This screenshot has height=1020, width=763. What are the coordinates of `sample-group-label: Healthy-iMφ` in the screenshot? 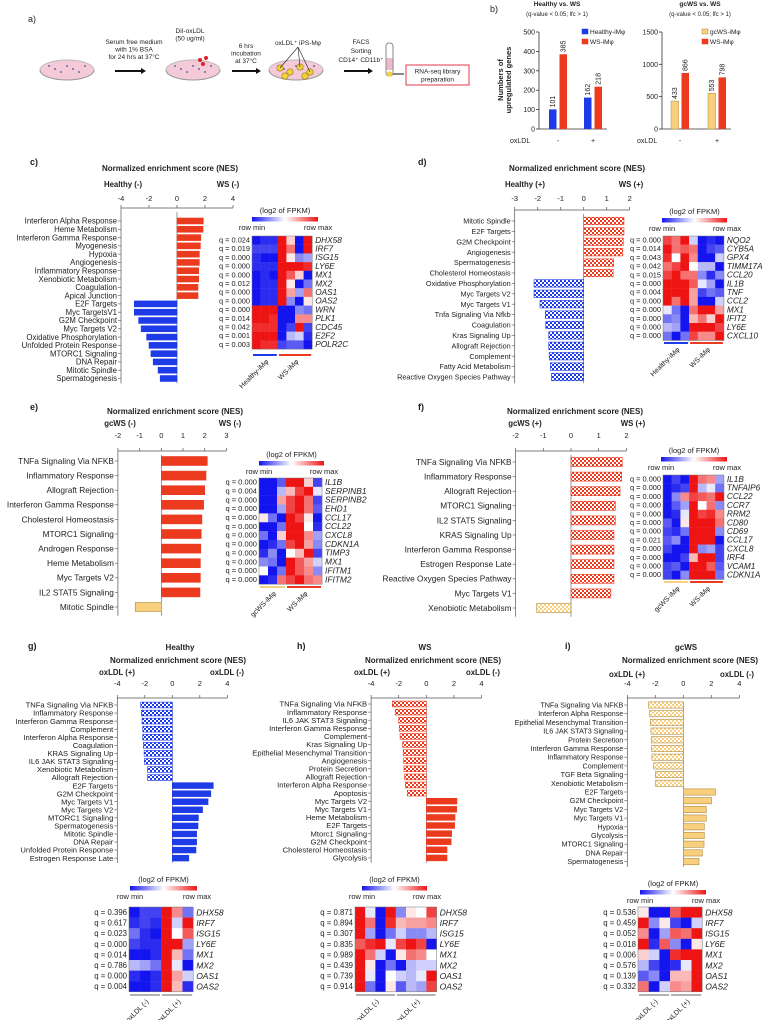 It's located at (254, 374).